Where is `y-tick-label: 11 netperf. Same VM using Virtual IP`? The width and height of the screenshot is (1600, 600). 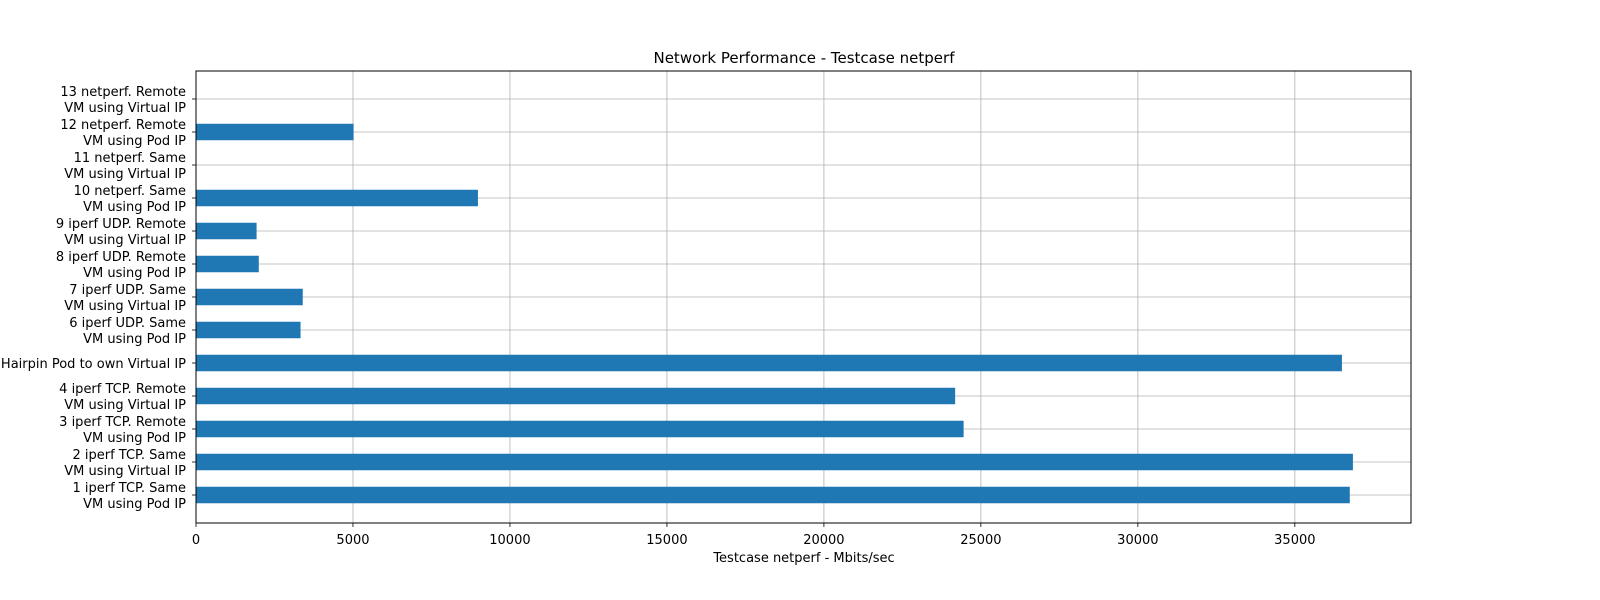
y-tick-label: 11 netperf. Same VM using Virtual IP is located at coordinates (125, 166).